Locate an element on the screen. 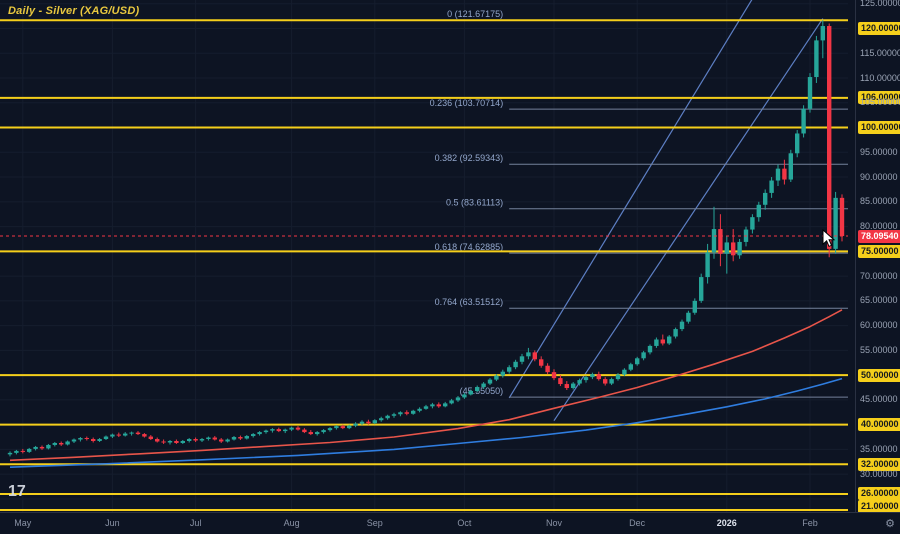  price-tick-label: 115.00000 is located at coordinates (880, 52).